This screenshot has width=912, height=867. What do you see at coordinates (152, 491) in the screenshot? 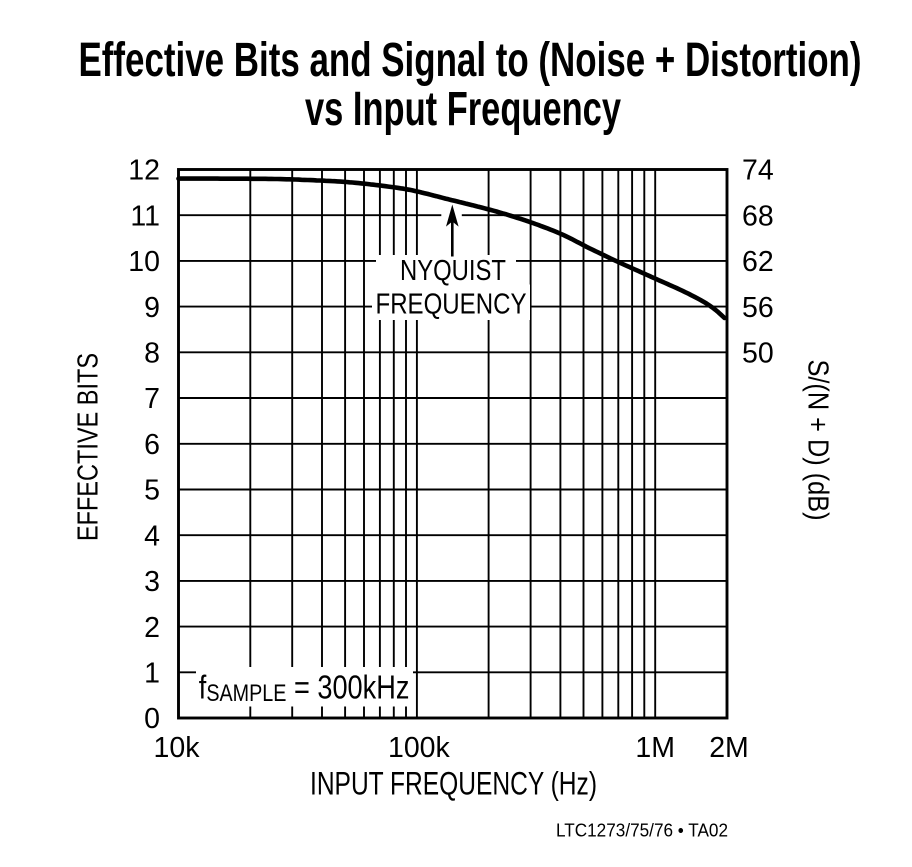
I see `svg-text: 5` at bounding box center [152, 491].